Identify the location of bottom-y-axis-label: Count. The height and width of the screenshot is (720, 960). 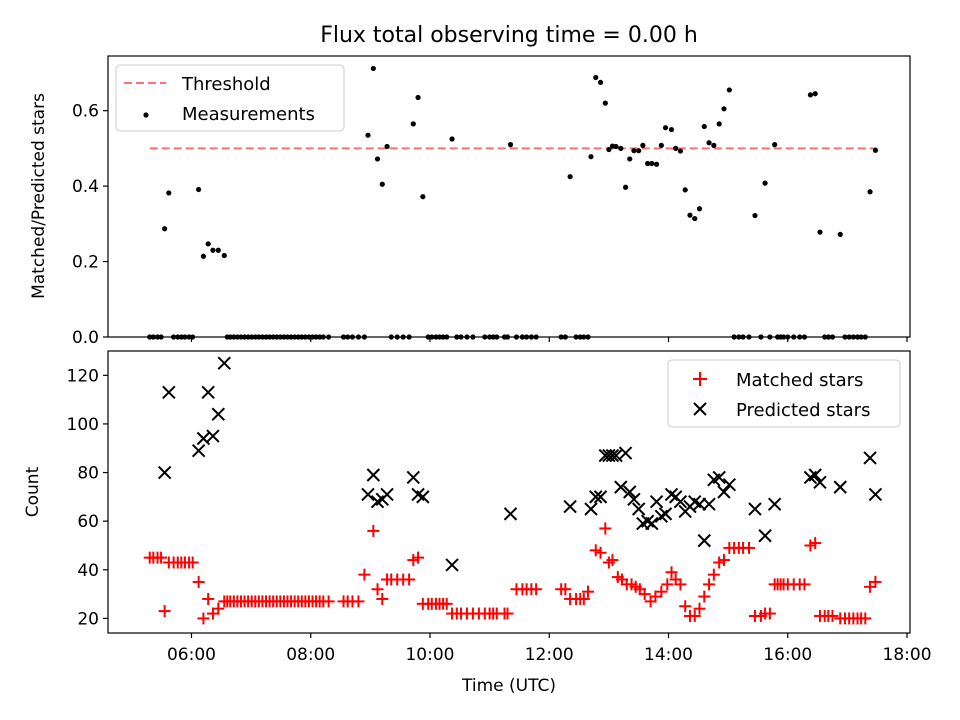
(33, 491).